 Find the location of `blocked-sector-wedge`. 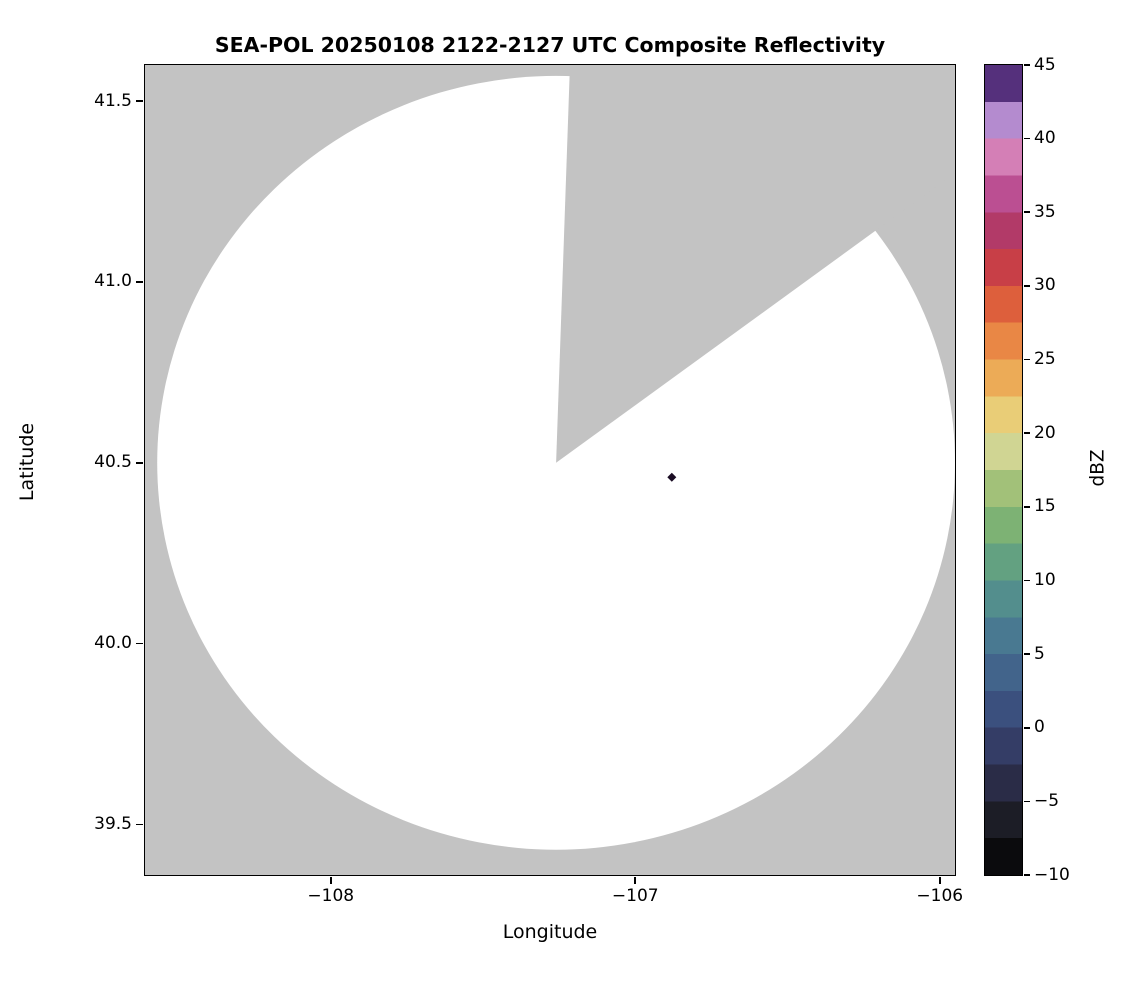

blocked-sector-wedge is located at coordinates (755, 264).